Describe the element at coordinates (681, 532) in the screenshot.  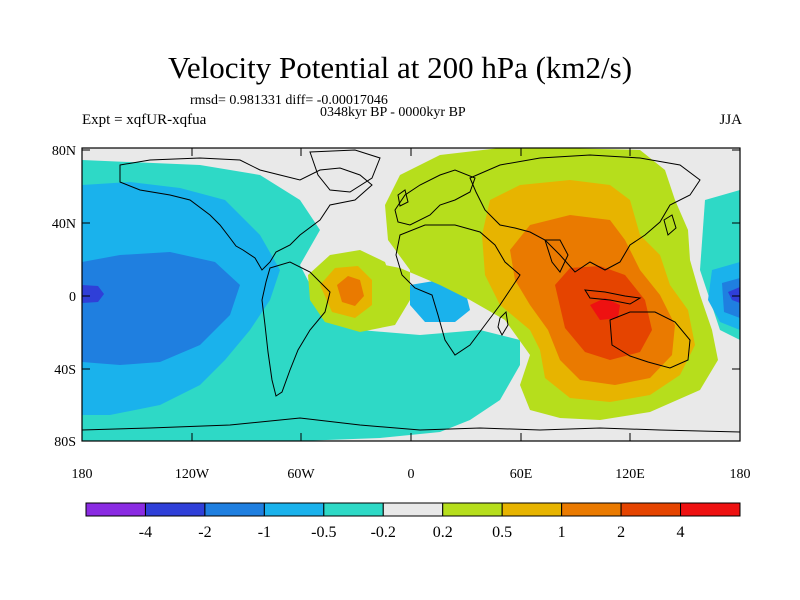
I see `colorbar-tick-label: 4` at that location.